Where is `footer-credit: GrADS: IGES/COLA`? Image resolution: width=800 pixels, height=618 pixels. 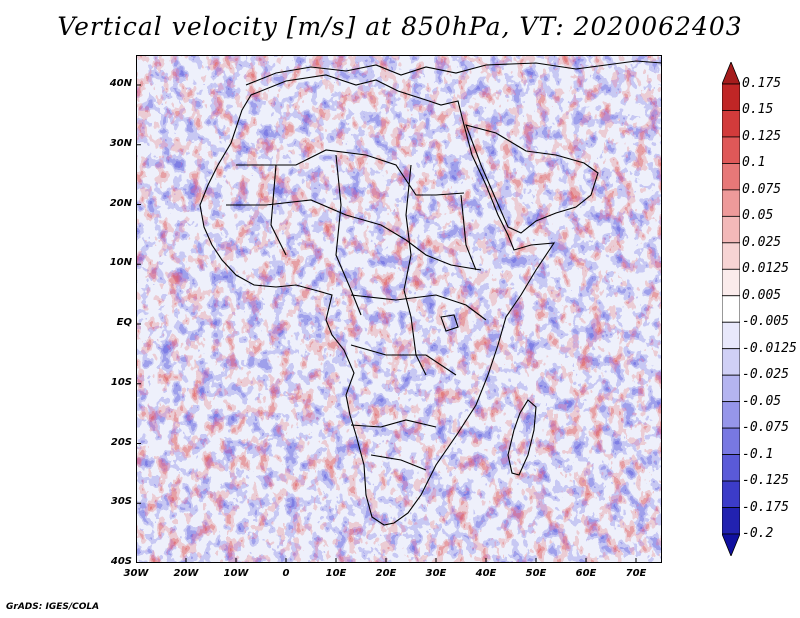 footer-credit: GrADS: IGES/COLA is located at coordinates (53, 607).